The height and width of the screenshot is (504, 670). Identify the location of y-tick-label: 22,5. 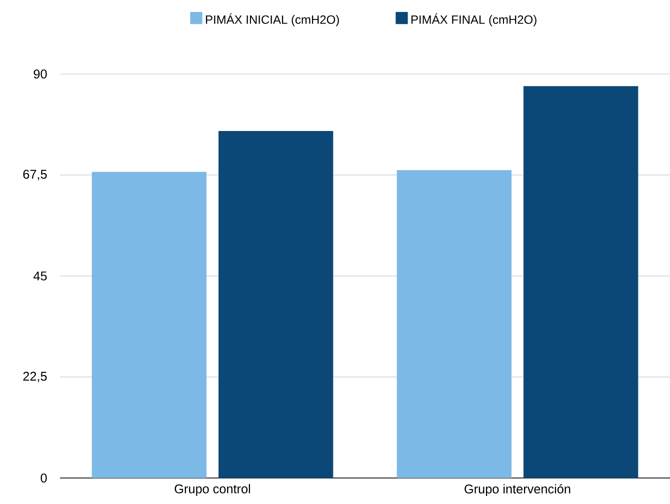
(35, 377).